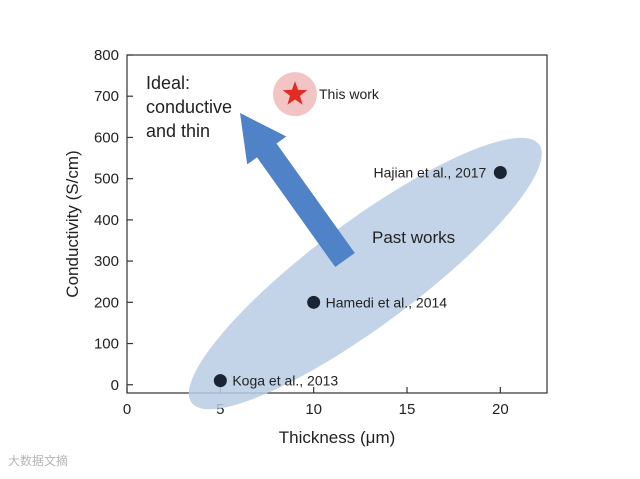 The image size is (640, 479). Describe the element at coordinates (500, 409) in the screenshot. I see `x-tick-label: 20` at that location.